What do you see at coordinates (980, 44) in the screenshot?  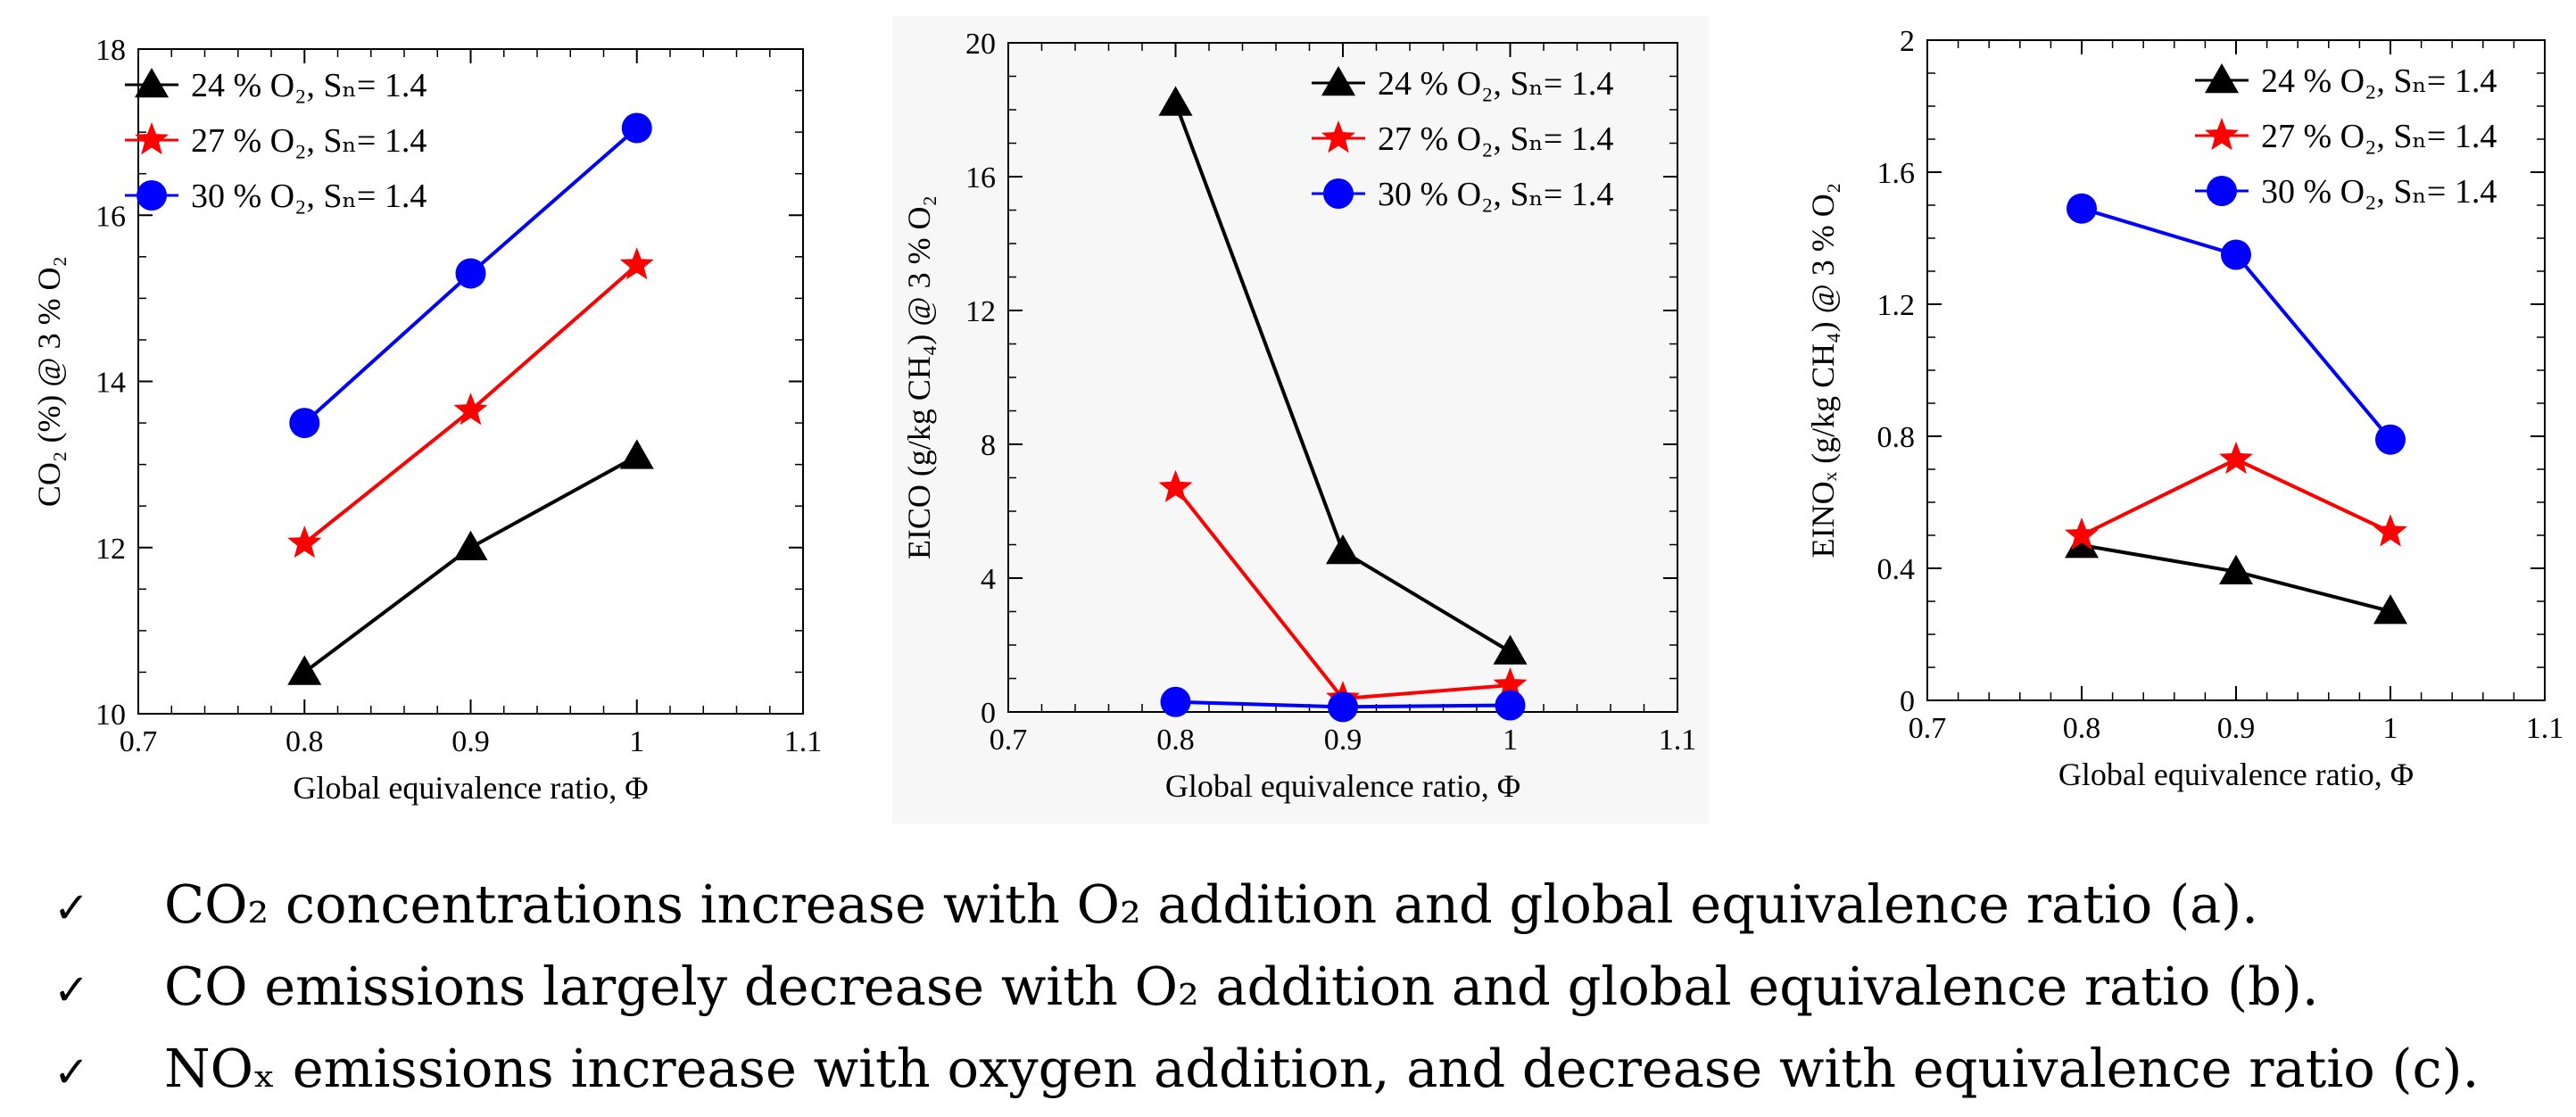 I see `y-tick-label: 20` at bounding box center [980, 44].